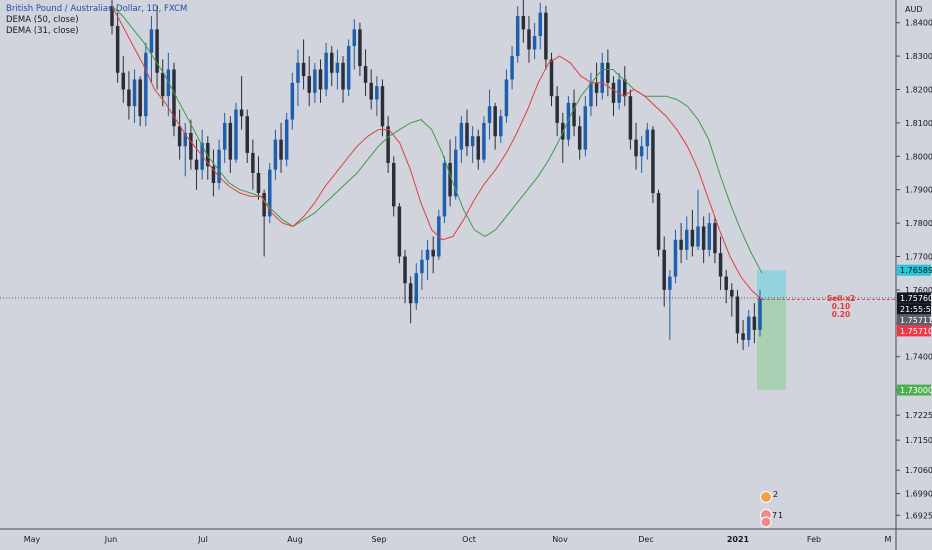  I want to click on time-tick-4: Sep, so click(378, 539).